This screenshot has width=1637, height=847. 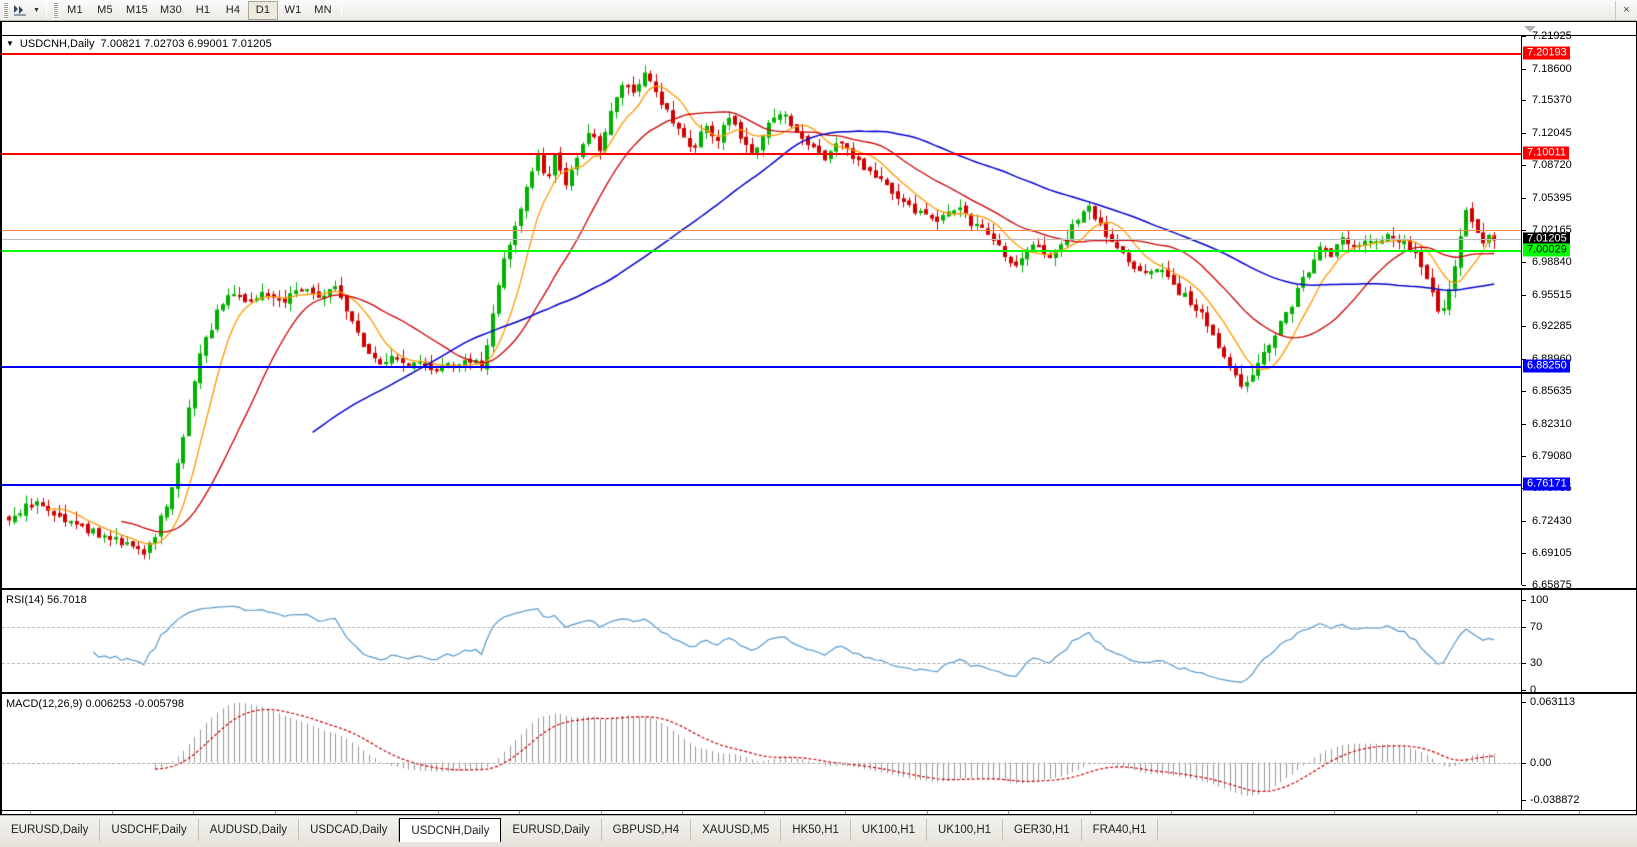 What do you see at coordinates (761, 640) in the screenshot?
I see `rsi-pane: RSI(14) 56.7018` at bounding box center [761, 640].